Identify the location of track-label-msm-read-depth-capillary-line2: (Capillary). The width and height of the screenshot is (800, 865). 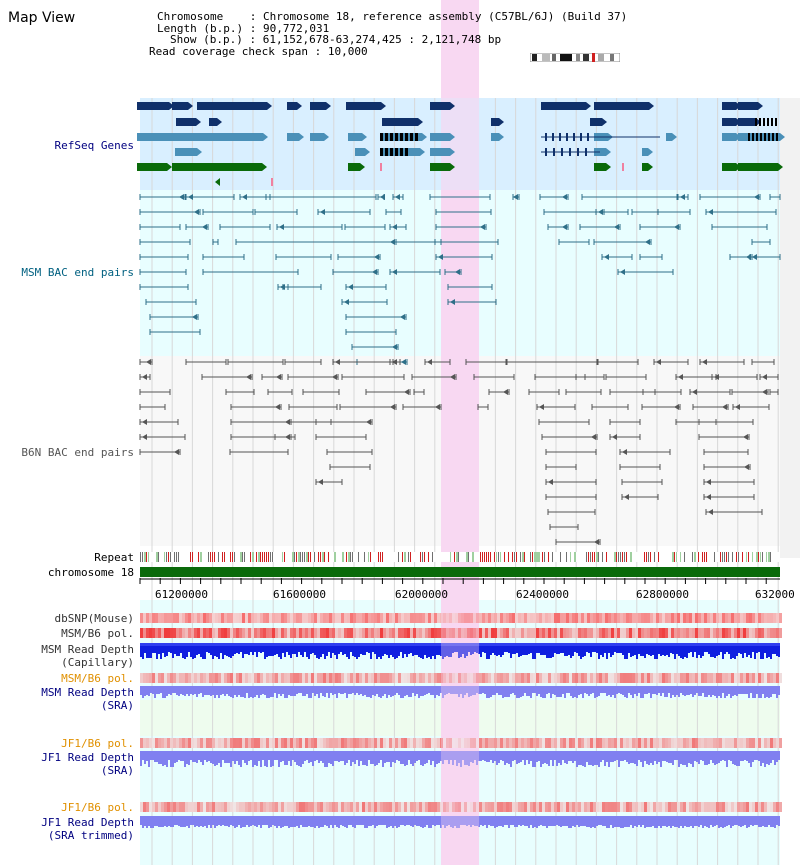
(97, 662).